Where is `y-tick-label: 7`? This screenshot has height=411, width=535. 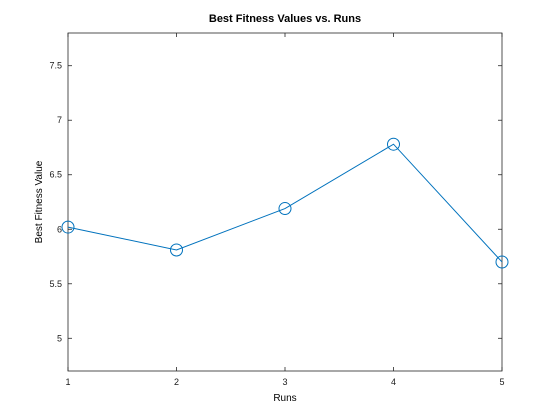
y-tick-label: 7 is located at coordinates (59, 120).